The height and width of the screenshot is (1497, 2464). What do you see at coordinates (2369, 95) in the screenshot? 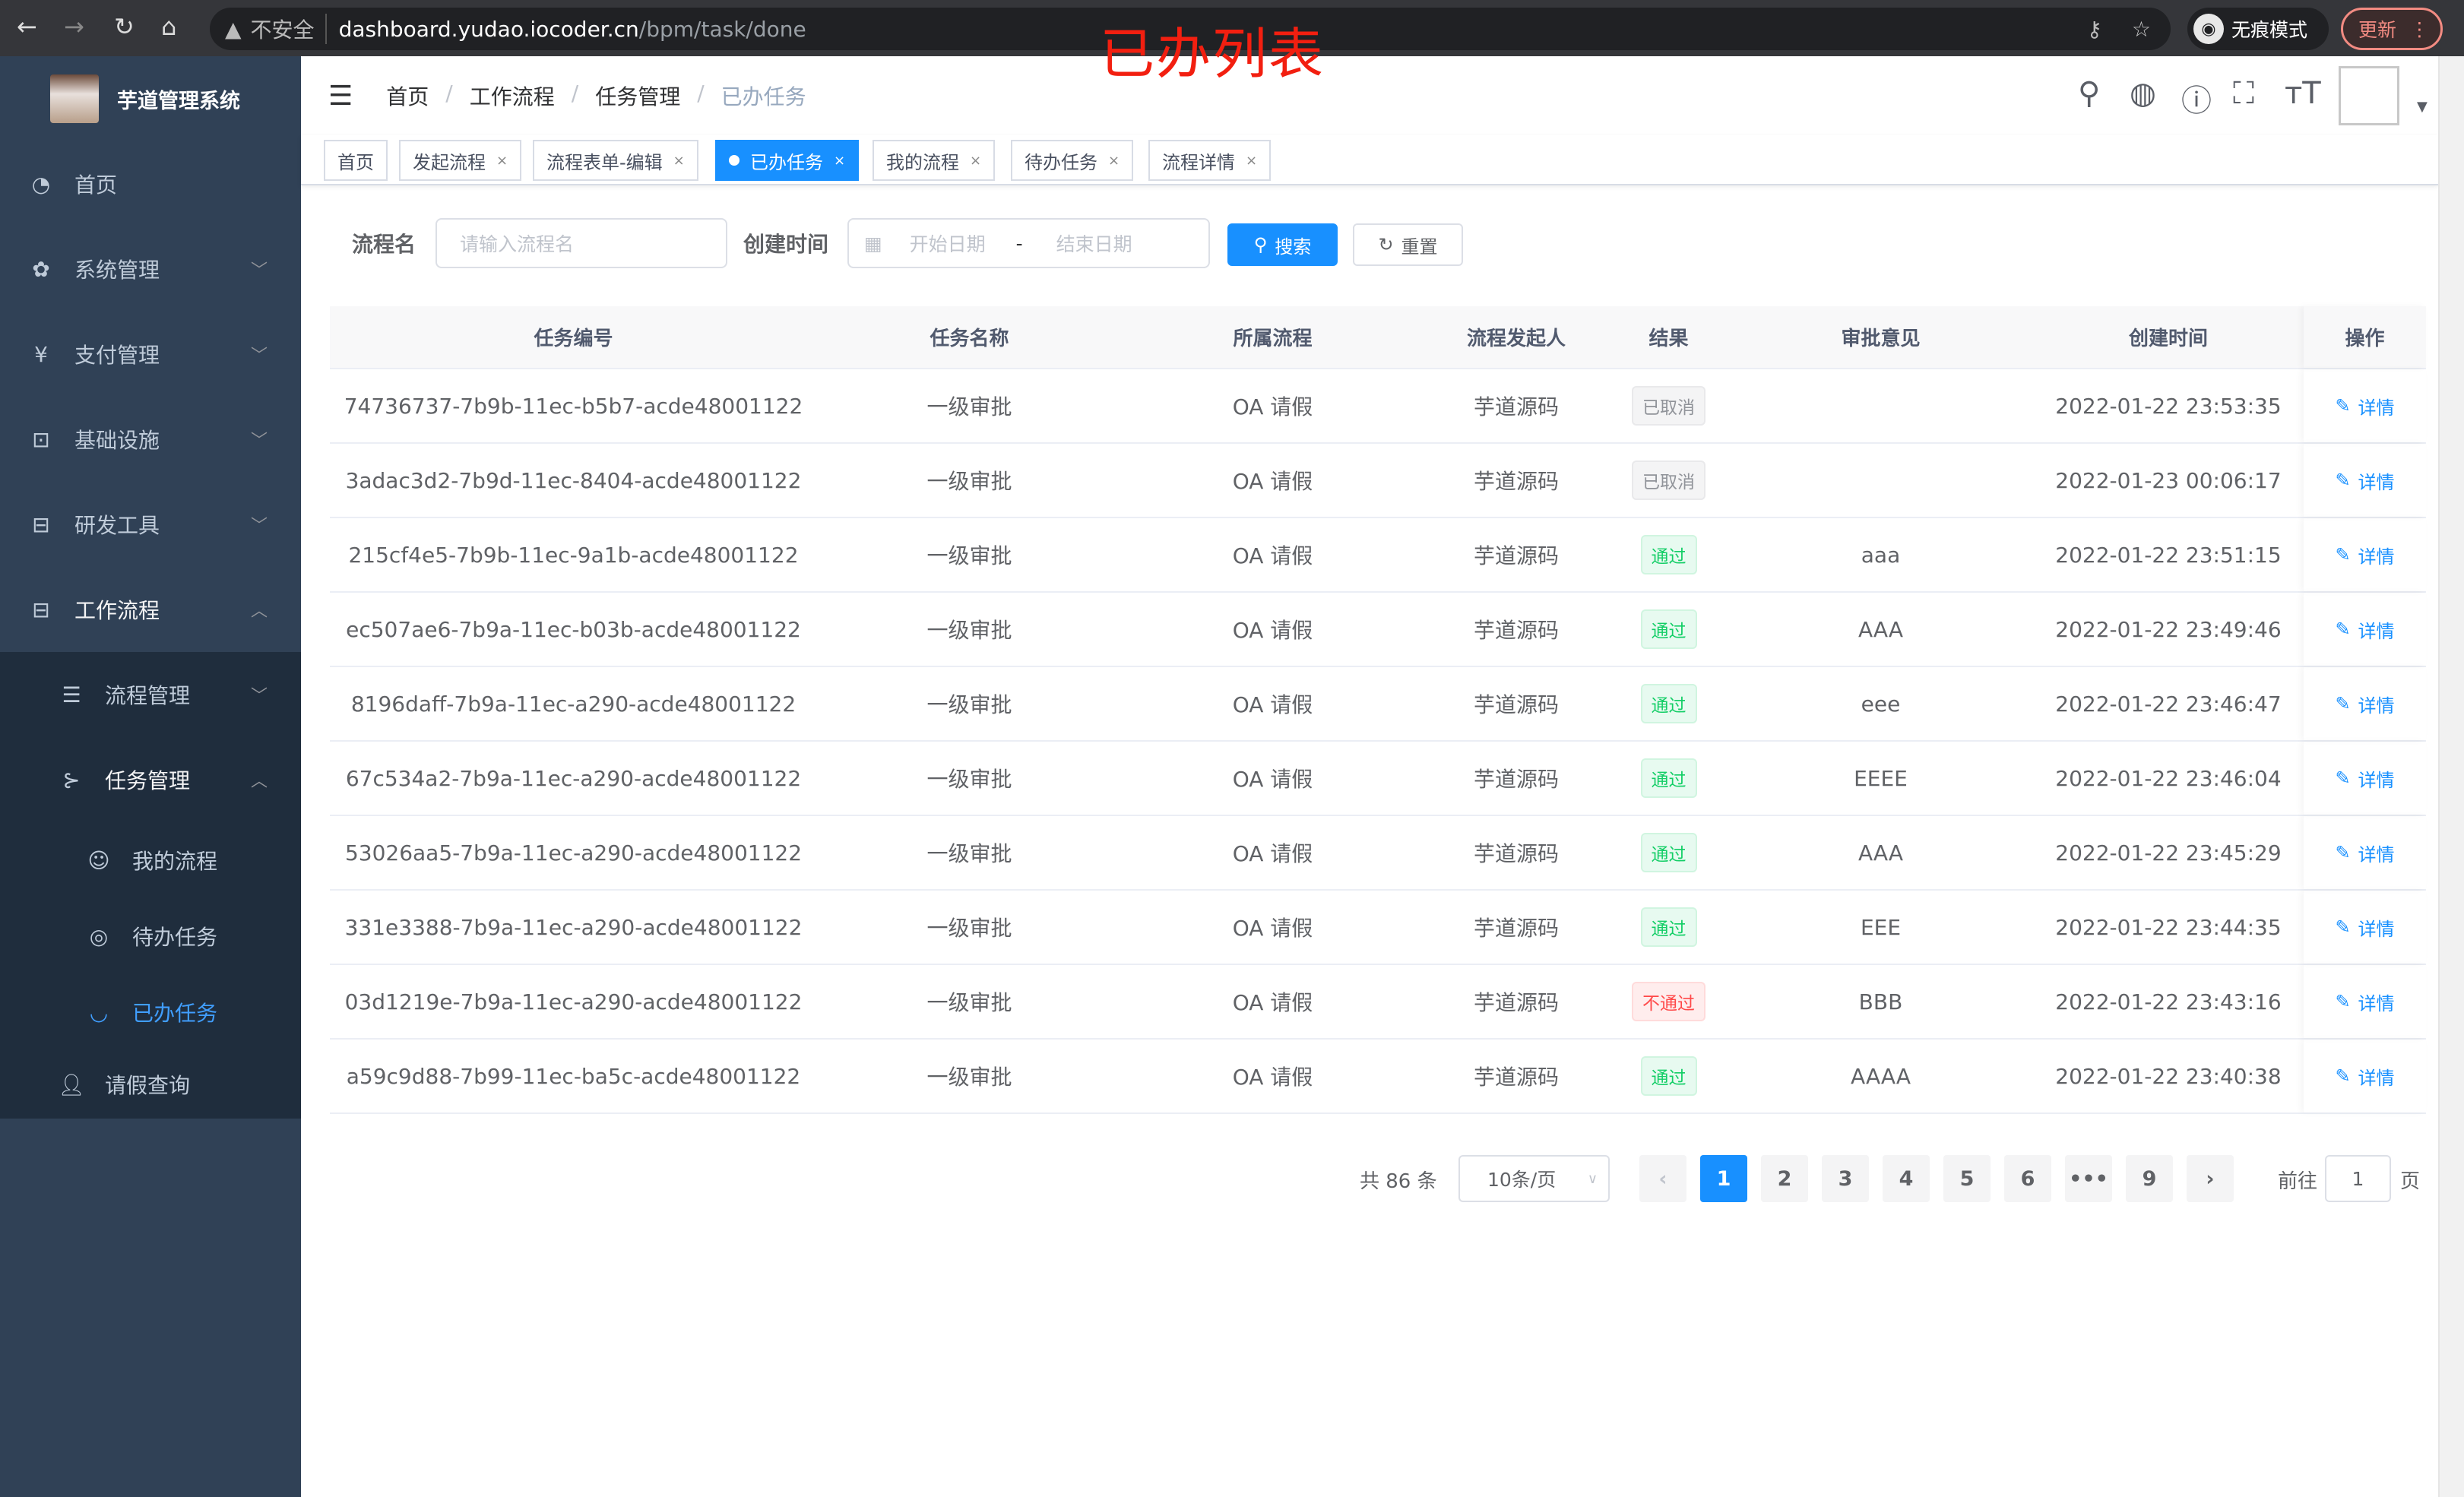
I see `avatar` at bounding box center [2369, 95].